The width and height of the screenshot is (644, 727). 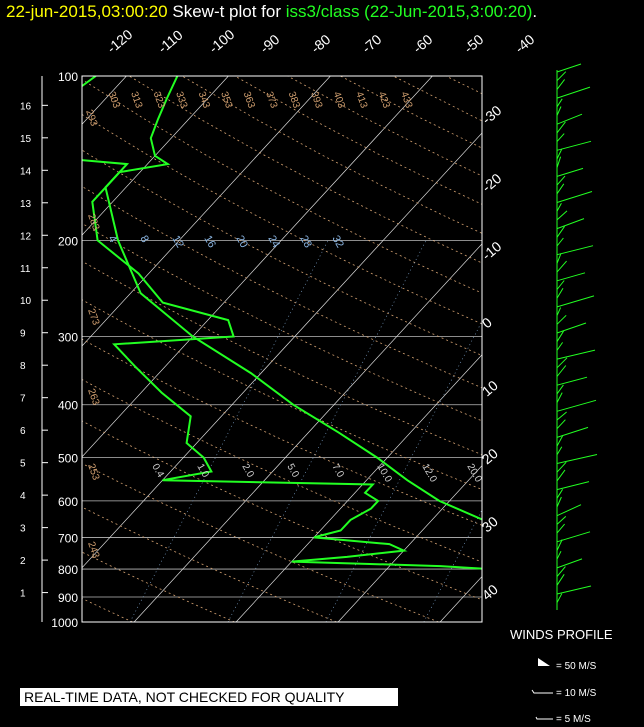 What do you see at coordinates (247, 471) in the screenshot?
I see `moist-label: 2.0` at bounding box center [247, 471].